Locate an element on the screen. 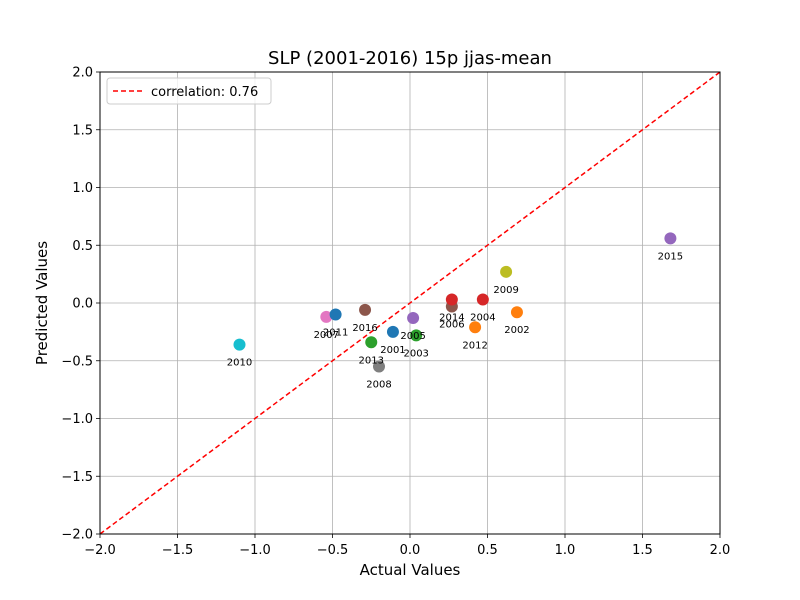 Image resolution: width=800 pixels, height=600 pixels. x-tick-label: 1.0 is located at coordinates (565, 550).